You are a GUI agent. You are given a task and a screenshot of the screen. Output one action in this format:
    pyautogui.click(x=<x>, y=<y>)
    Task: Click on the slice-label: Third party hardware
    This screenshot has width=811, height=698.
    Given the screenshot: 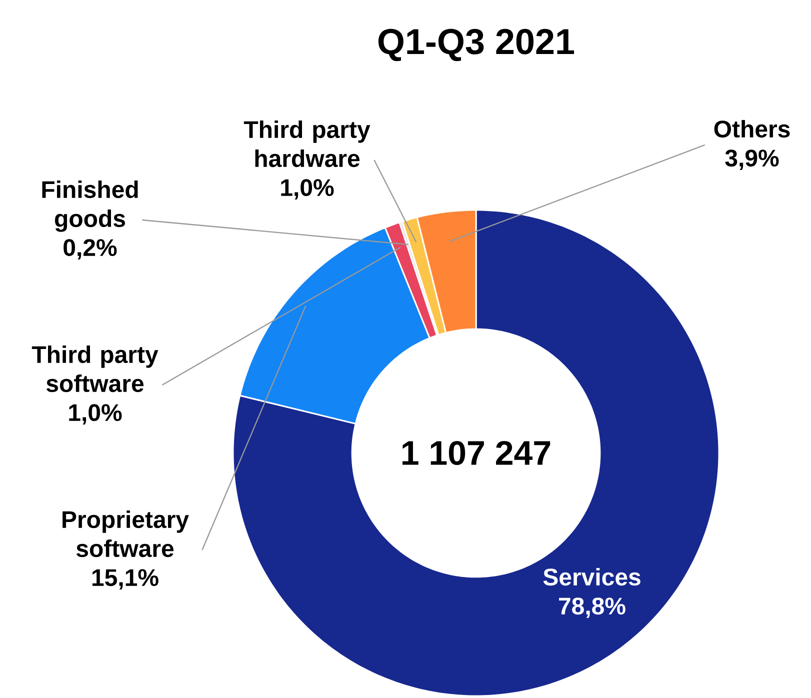 What is the action you would take?
    pyautogui.click(x=307, y=144)
    